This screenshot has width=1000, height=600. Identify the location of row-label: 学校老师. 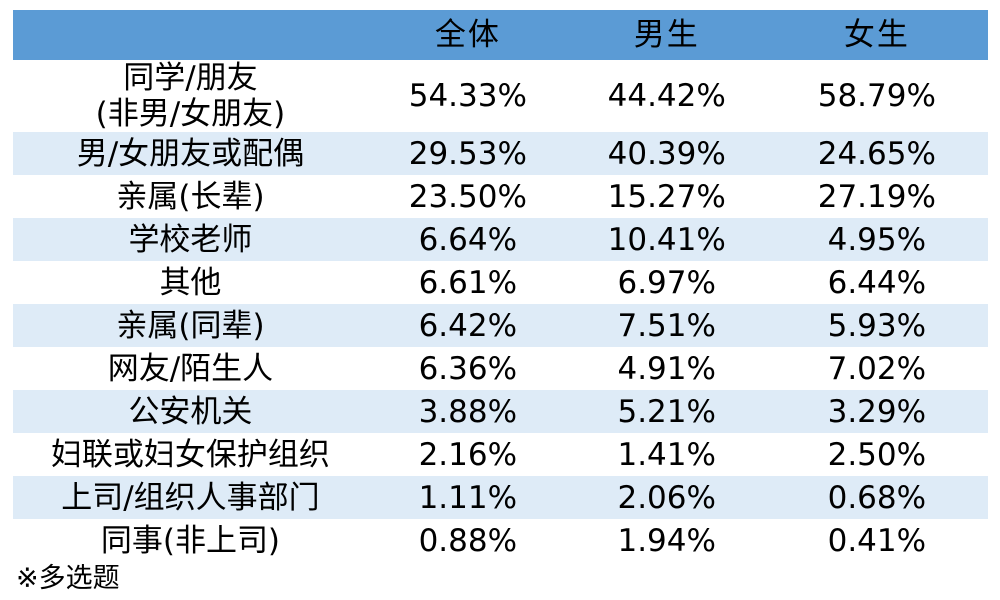
(190, 239).